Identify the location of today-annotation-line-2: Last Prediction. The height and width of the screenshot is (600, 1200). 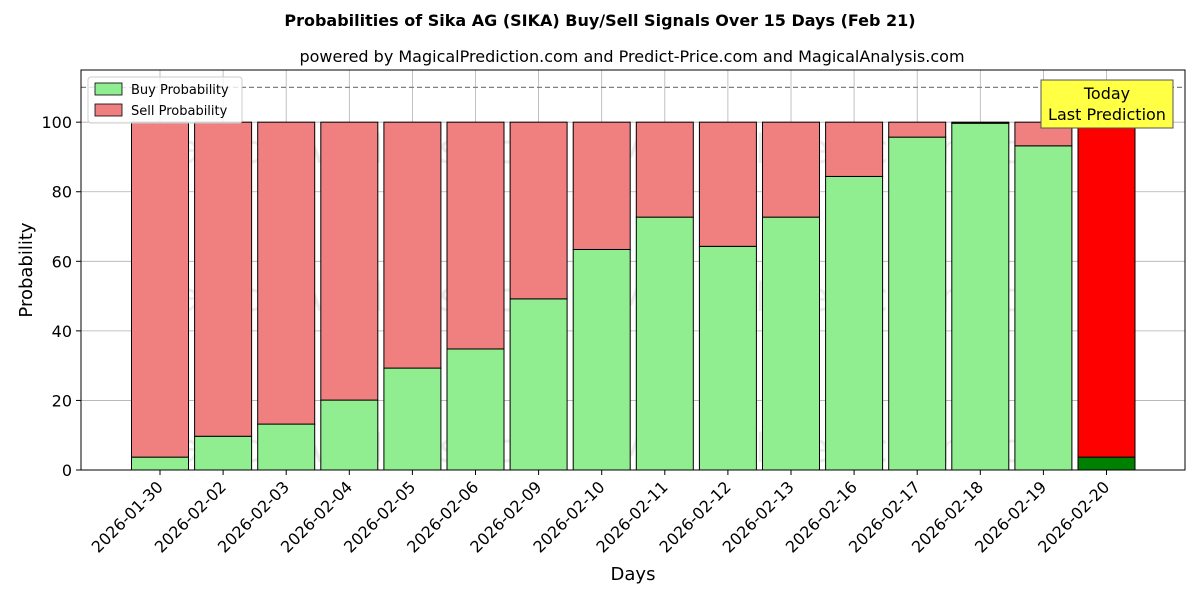
(1107, 114).